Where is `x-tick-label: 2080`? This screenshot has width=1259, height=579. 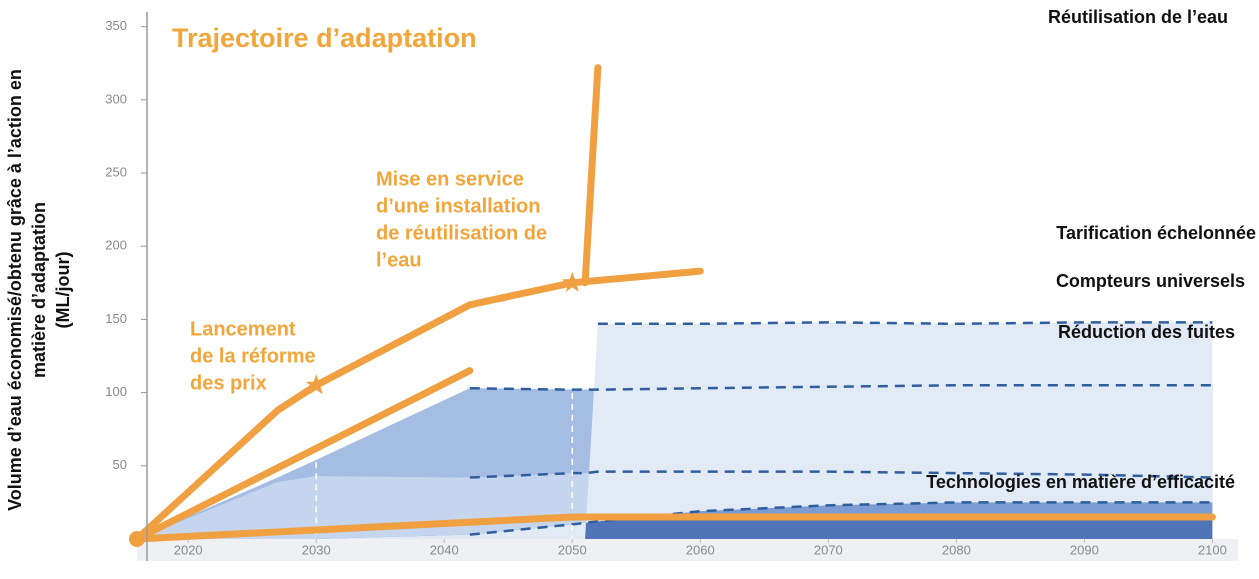 x-tick-label: 2080 is located at coordinates (956, 549).